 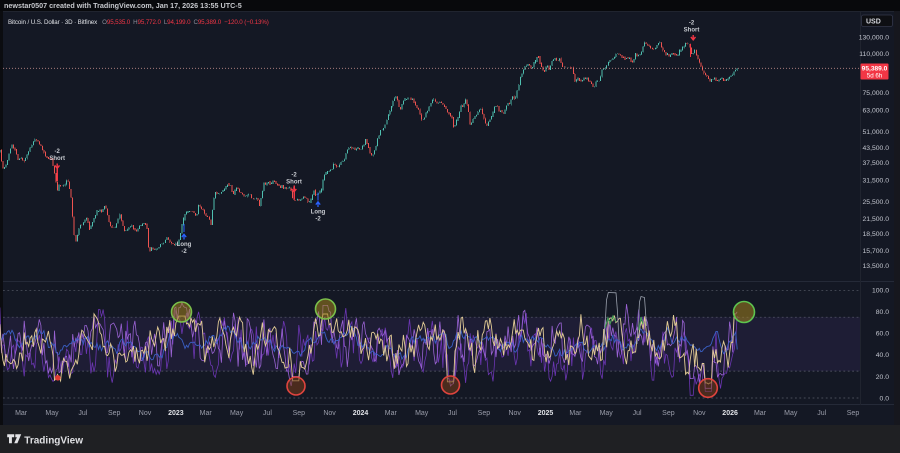 I want to click on svg-text: 75,000.0, so click(x=876, y=93).